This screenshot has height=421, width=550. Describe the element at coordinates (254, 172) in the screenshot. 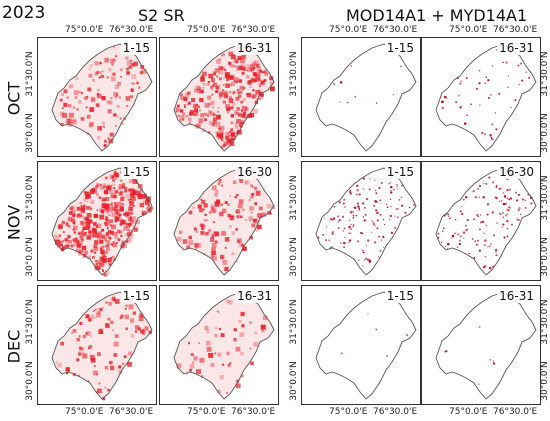

I see `period-label: 16-30` at that location.